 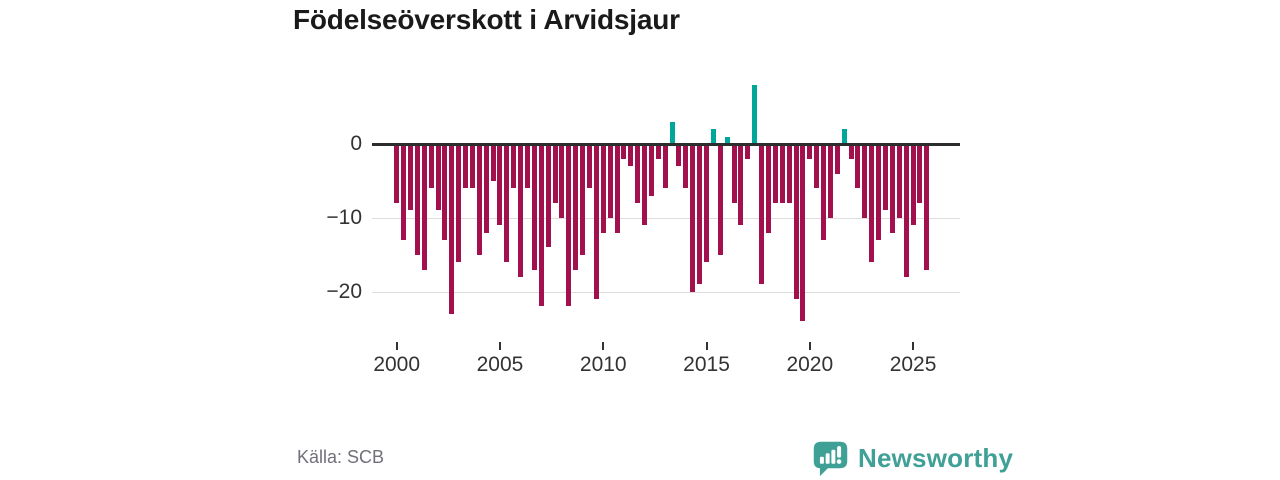 What do you see at coordinates (741, 185) in the screenshot?
I see `bar-2016-p3` at bounding box center [741, 185].